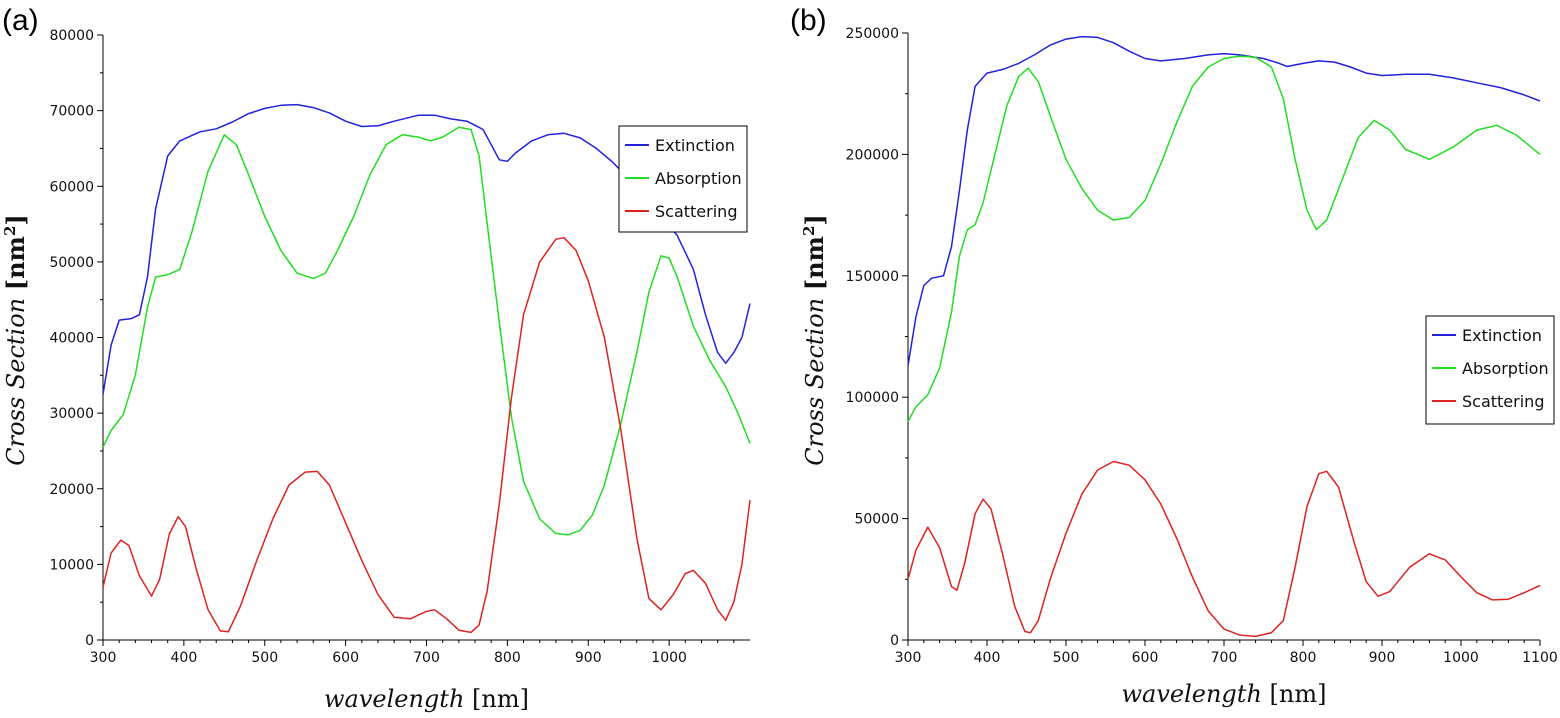  Describe the element at coordinates (71, 339) in the screenshot. I see `y-tick-label: 40000` at that location.